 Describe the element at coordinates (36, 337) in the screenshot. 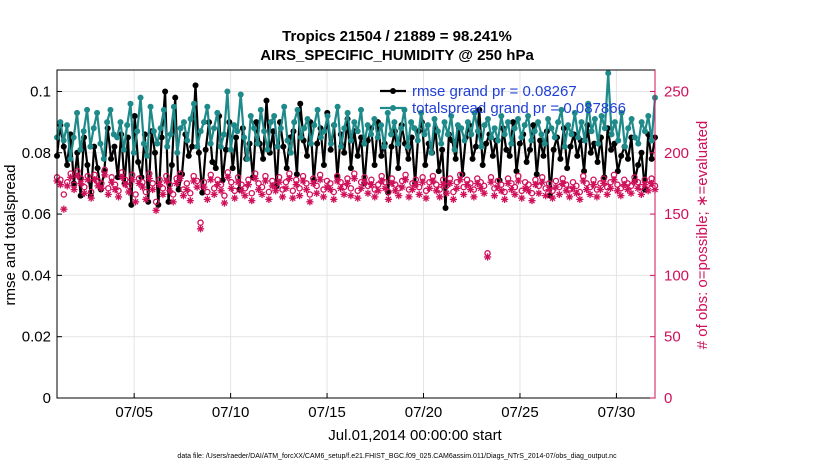

I see `y-tick-label: 0.02` at that location.